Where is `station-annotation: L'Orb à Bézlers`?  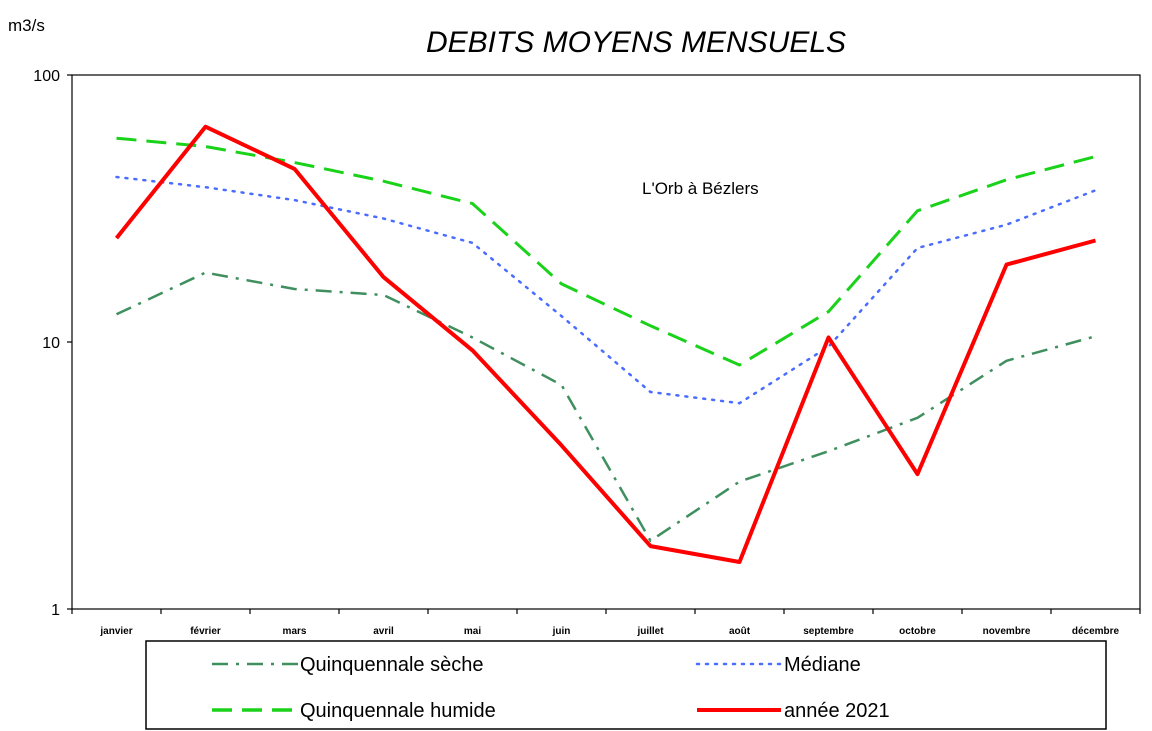 station-annotation: L'Orb à Bézlers is located at coordinates (700, 188).